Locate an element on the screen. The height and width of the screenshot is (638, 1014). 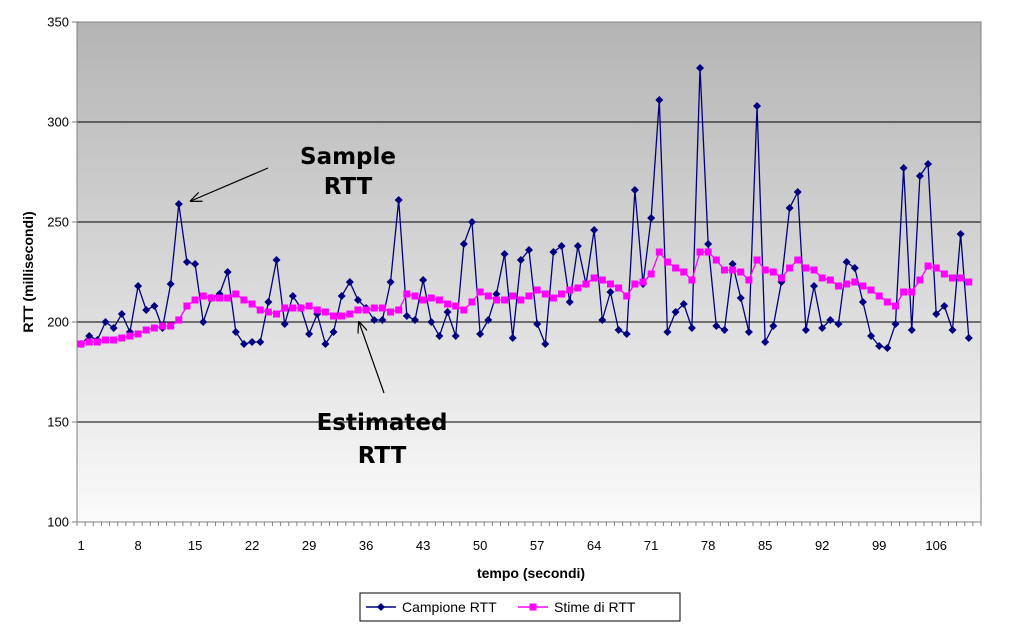
stime-di-rtt-markers is located at coordinates (525, 298).